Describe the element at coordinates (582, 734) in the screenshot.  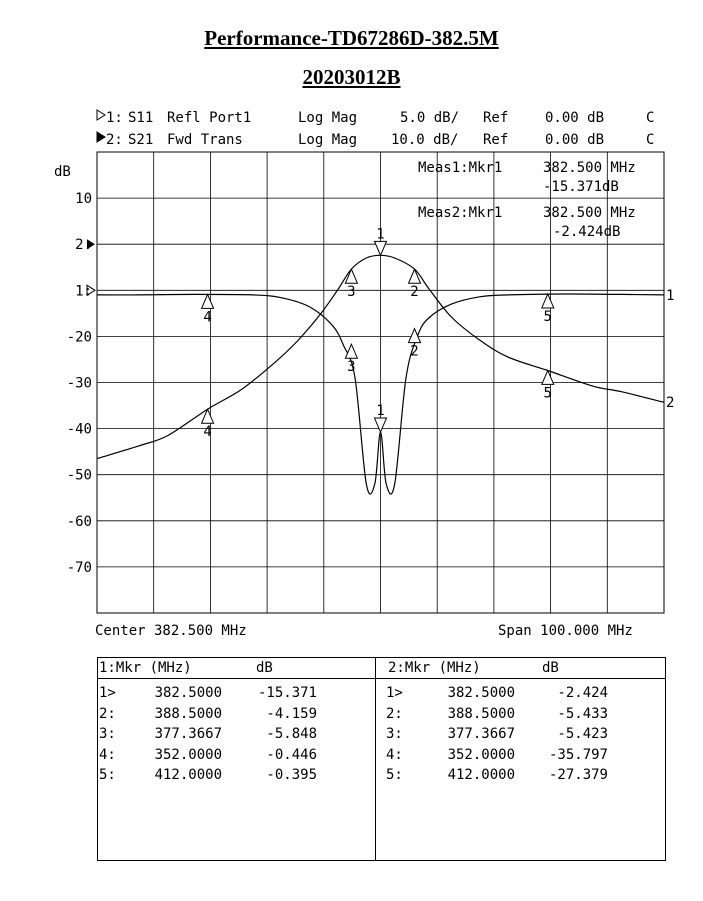
I see `marker-row-value: -5.423` at that location.